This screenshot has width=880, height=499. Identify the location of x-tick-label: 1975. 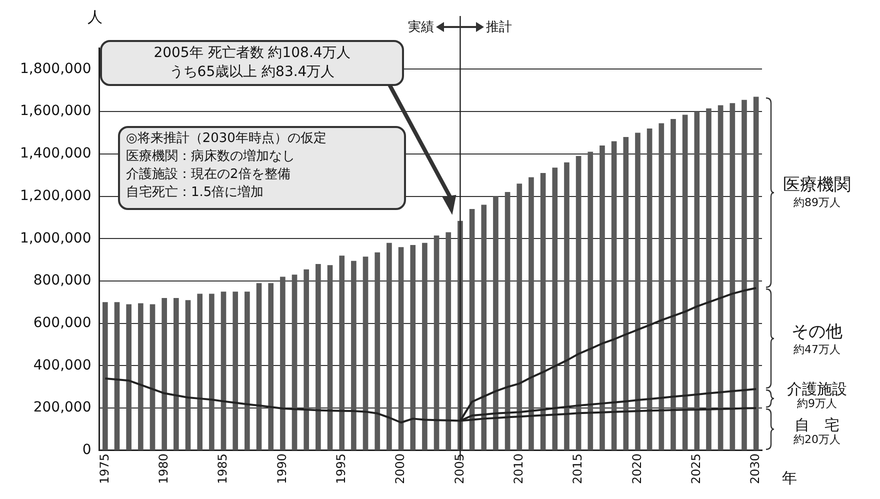
(104, 468).